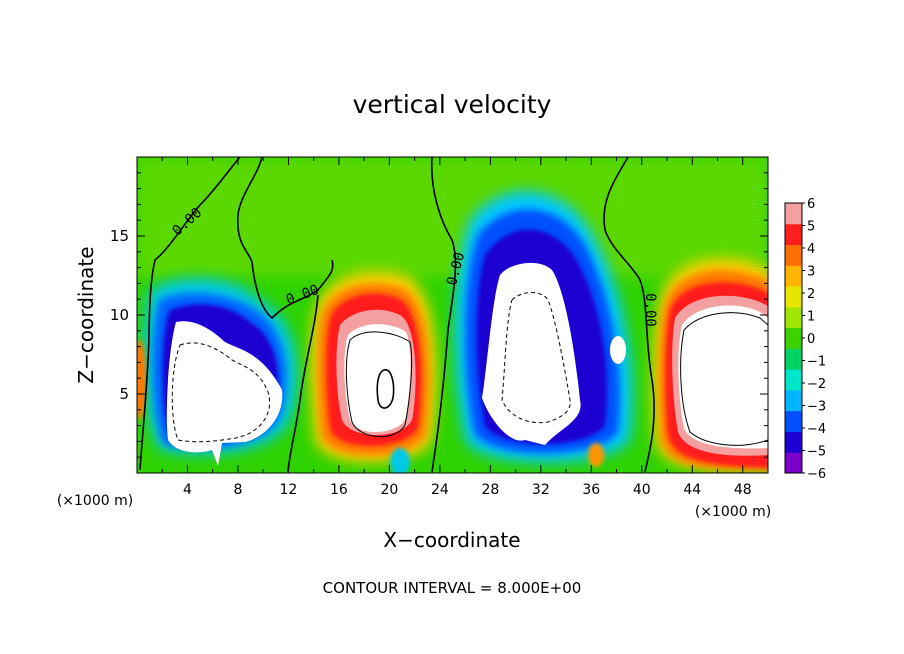 This screenshot has height=654, width=904. I want to click on updraft-cell-center, so click(373, 367).